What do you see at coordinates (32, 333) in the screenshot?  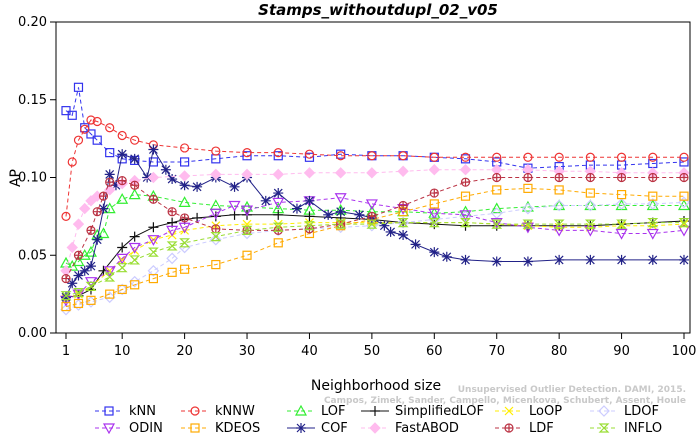 I see `y-tick-label: 0.00` at bounding box center [32, 333].